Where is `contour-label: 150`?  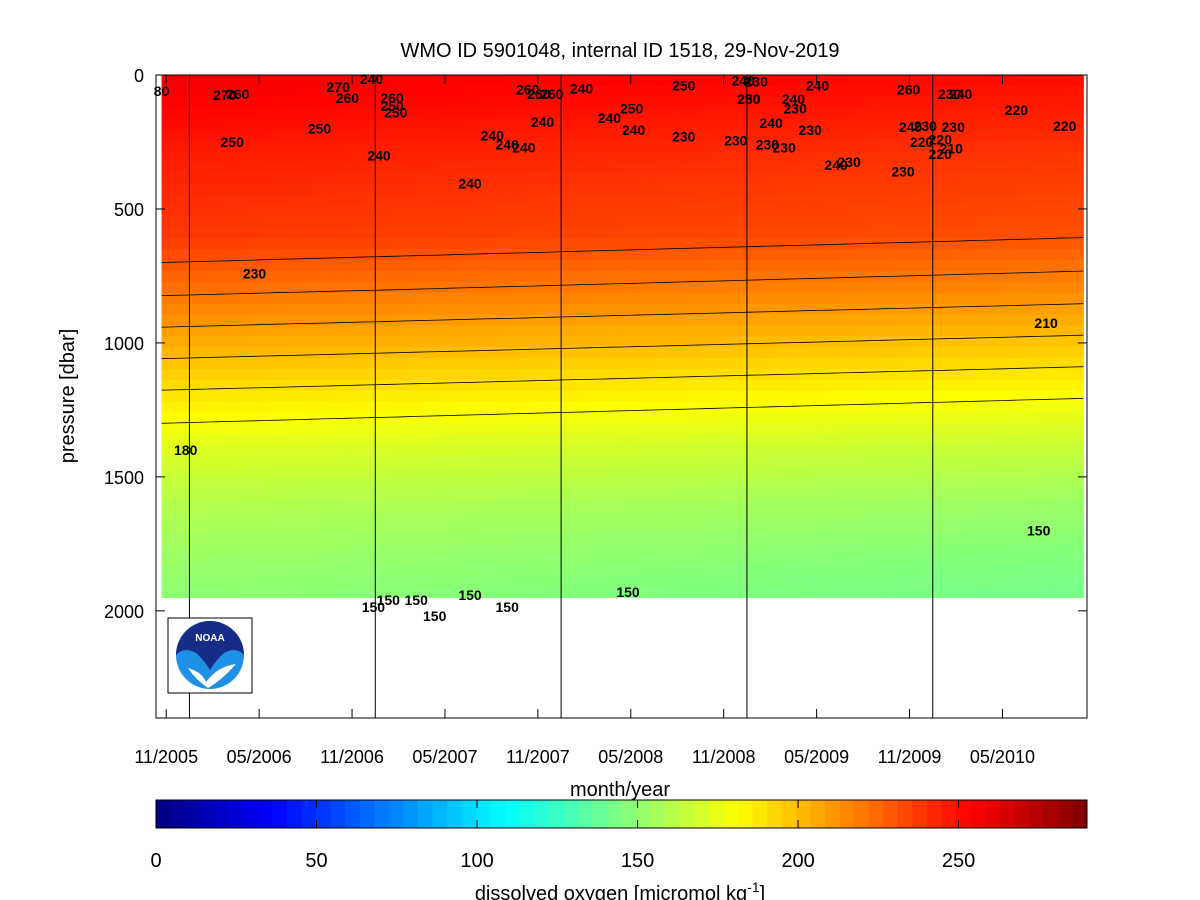
contour-label: 150 is located at coordinates (417, 600).